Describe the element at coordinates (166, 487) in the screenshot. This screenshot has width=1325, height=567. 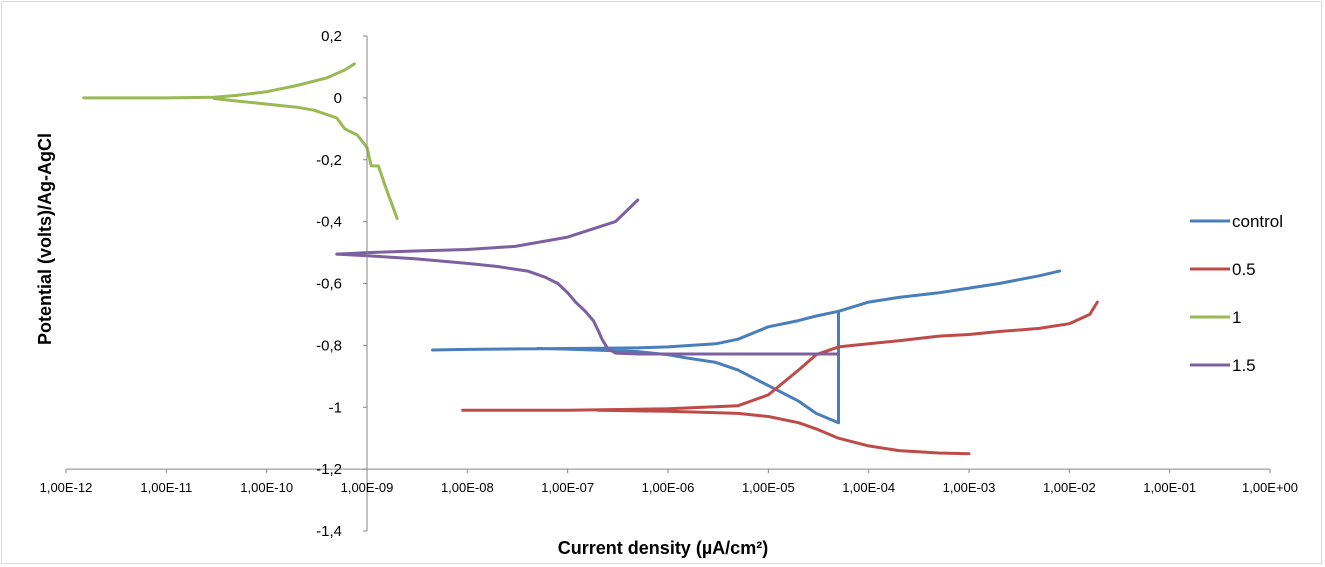
I see `x-tick-label: 1,00E-11` at that location.